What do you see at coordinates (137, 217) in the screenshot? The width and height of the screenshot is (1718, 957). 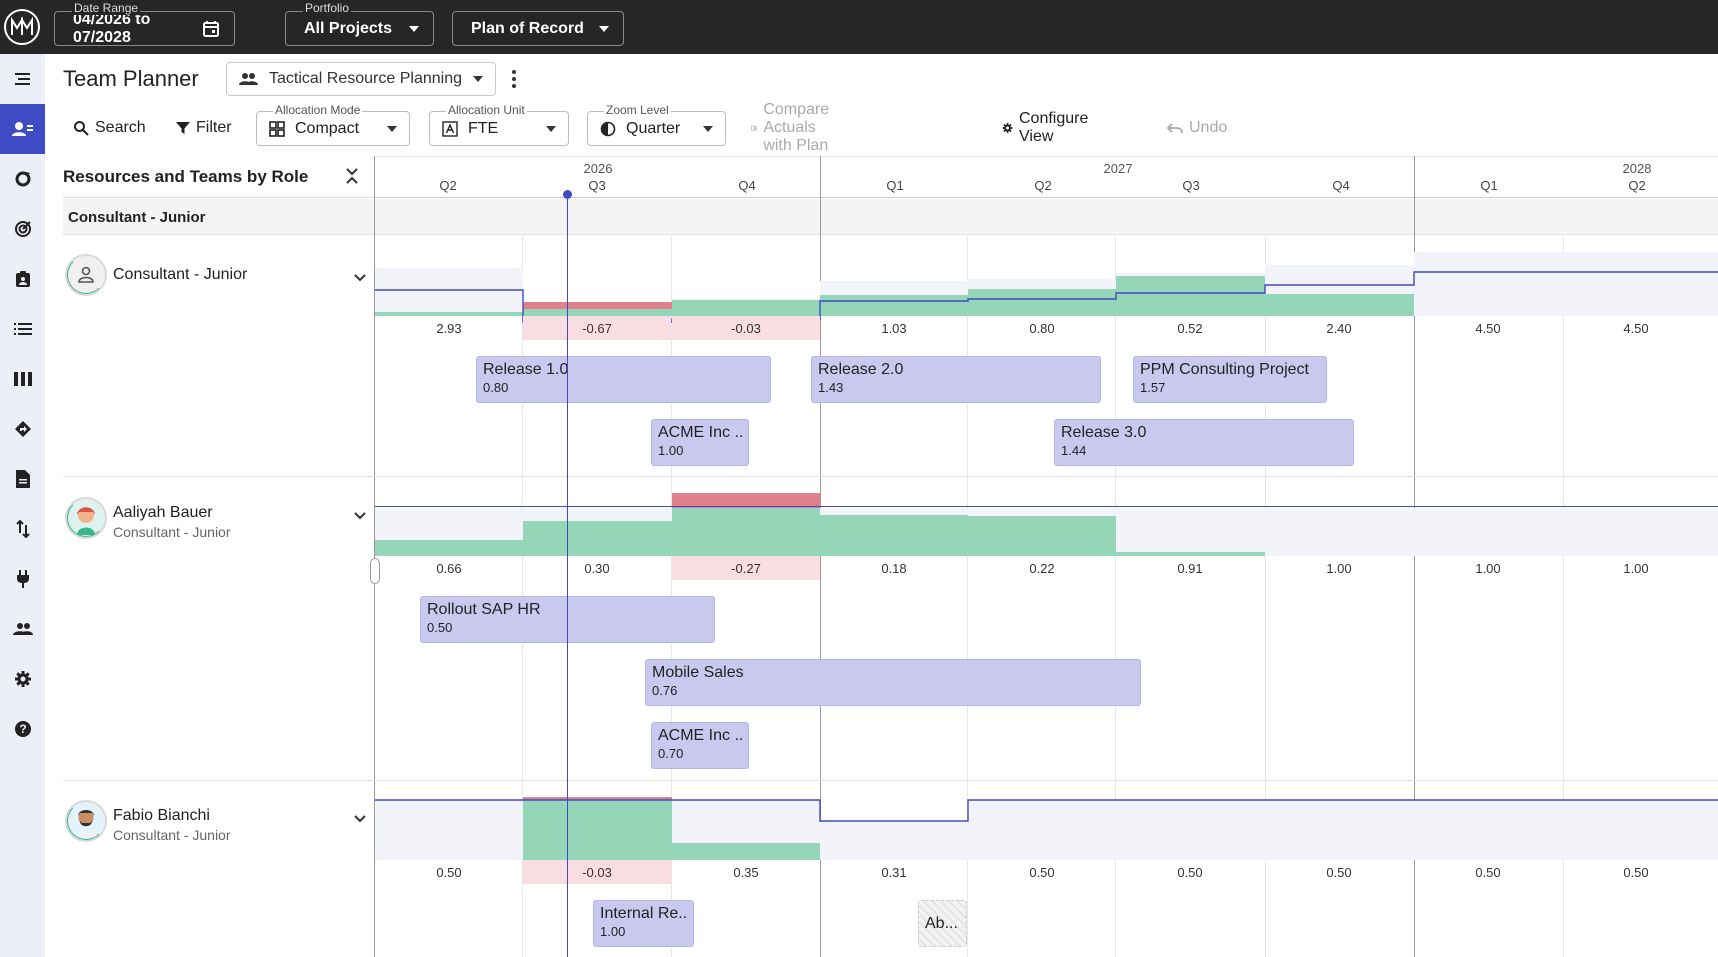 I see `role-group-label: Consultant - Junior` at bounding box center [137, 217].